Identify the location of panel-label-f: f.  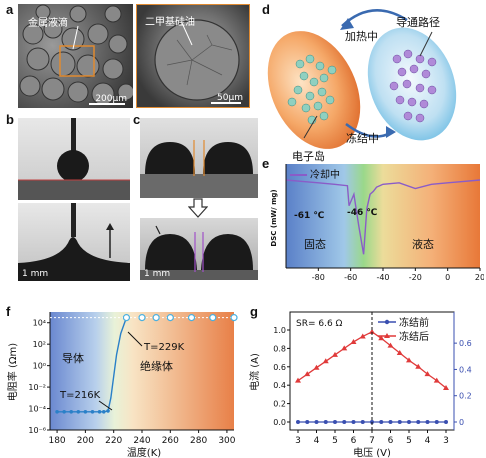
(8, 311).